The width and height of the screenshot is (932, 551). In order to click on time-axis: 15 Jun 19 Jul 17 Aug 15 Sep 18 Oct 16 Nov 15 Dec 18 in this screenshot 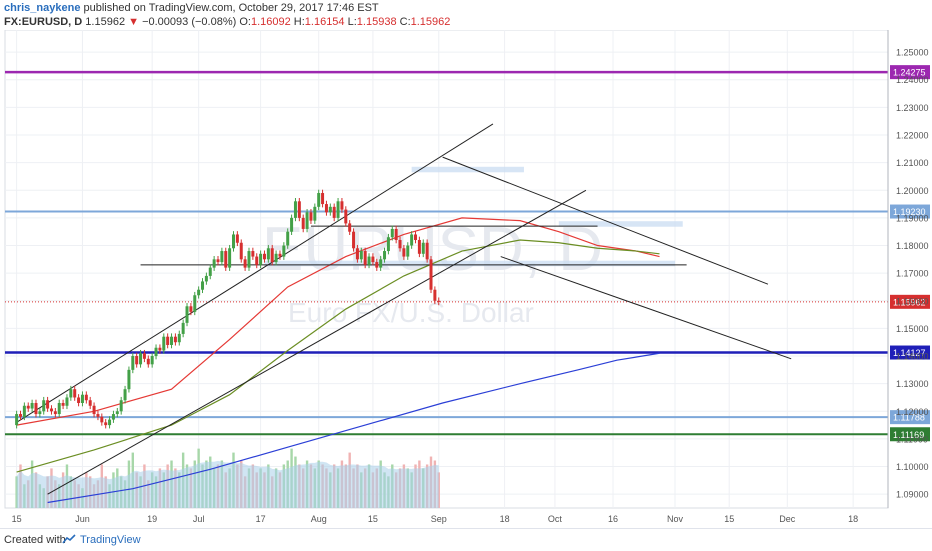, I will do `click(435, 519)`.